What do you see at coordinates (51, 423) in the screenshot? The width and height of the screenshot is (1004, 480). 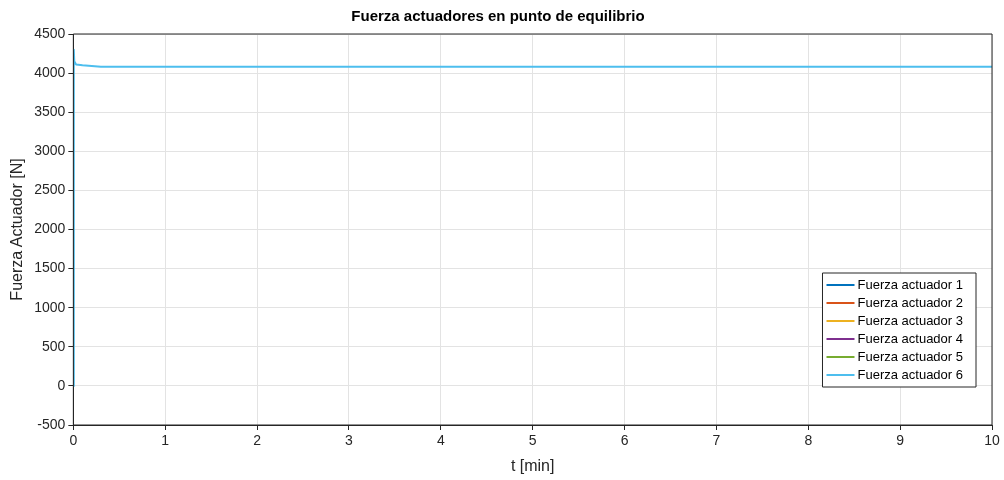 I see `y-tick-label: -500` at bounding box center [51, 423].